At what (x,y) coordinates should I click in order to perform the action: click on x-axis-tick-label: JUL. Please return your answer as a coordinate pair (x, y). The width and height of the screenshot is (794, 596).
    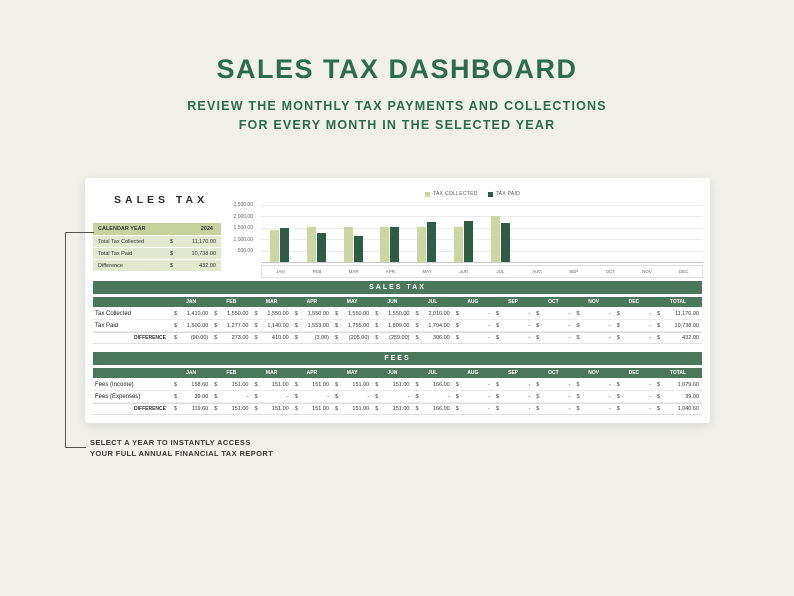
    Looking at the image, I should click on (500, 271).